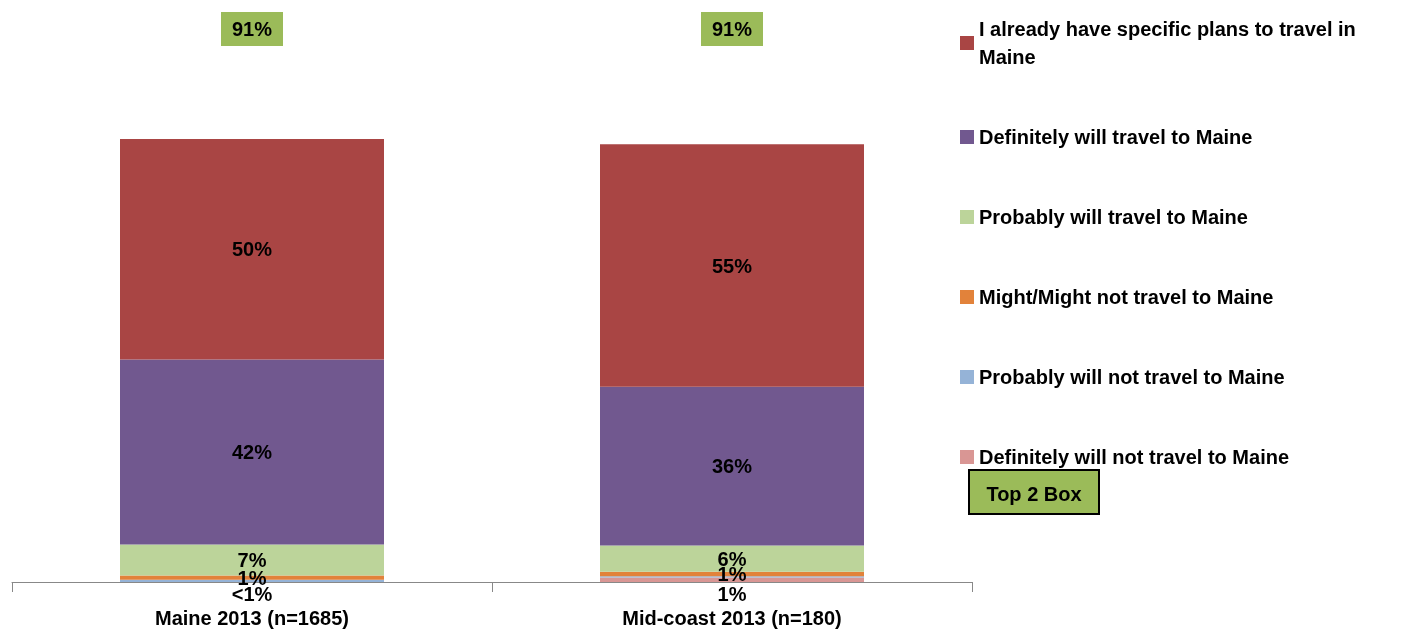 This screenshot has height=634, width=1428. I want to click on data-label: 36%, so click(732, 466).